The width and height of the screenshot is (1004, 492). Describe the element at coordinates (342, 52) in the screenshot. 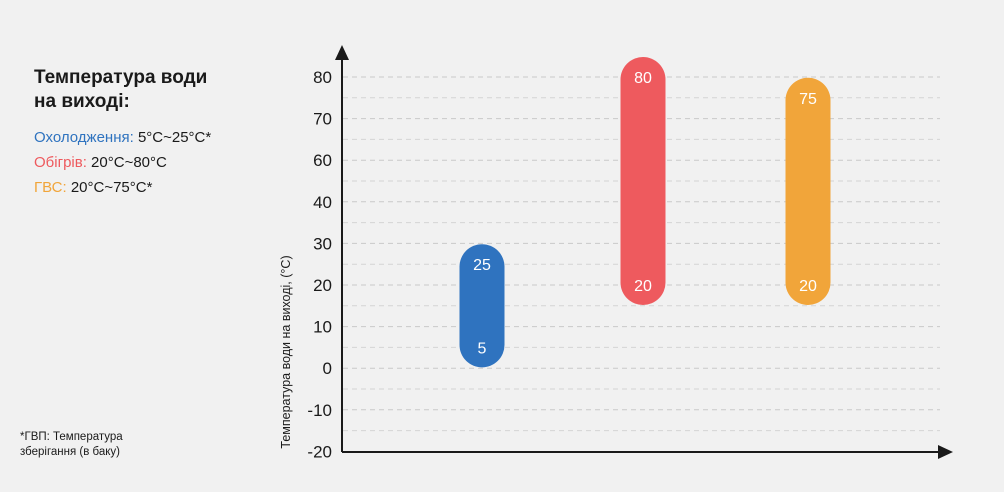

I see `y-axis-arrow` at that location.